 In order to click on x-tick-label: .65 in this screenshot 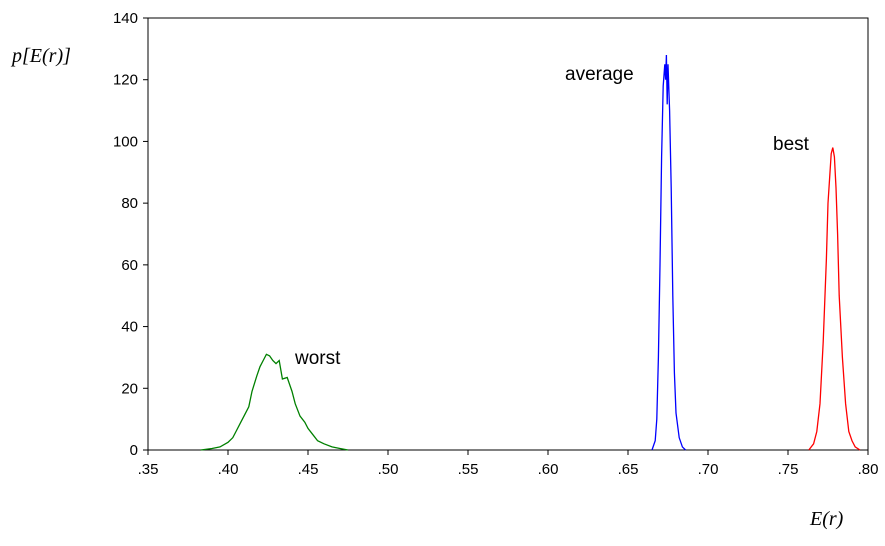, I will do `click(628, 469)`.